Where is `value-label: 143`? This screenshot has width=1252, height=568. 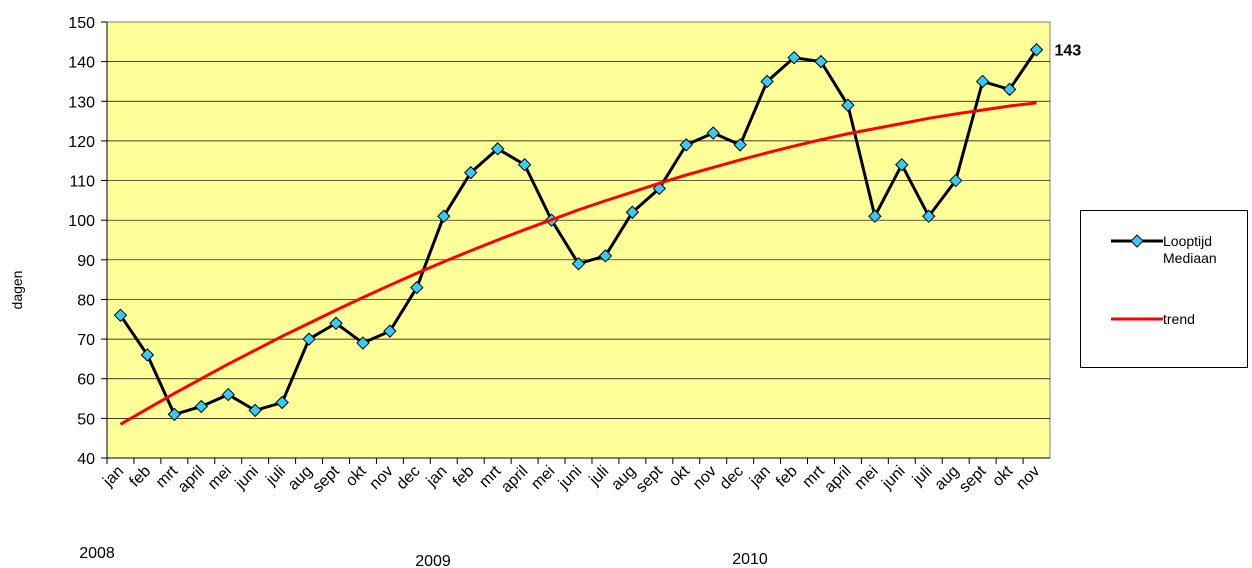 value-label: 143 is located at coordinates (1068, 51).